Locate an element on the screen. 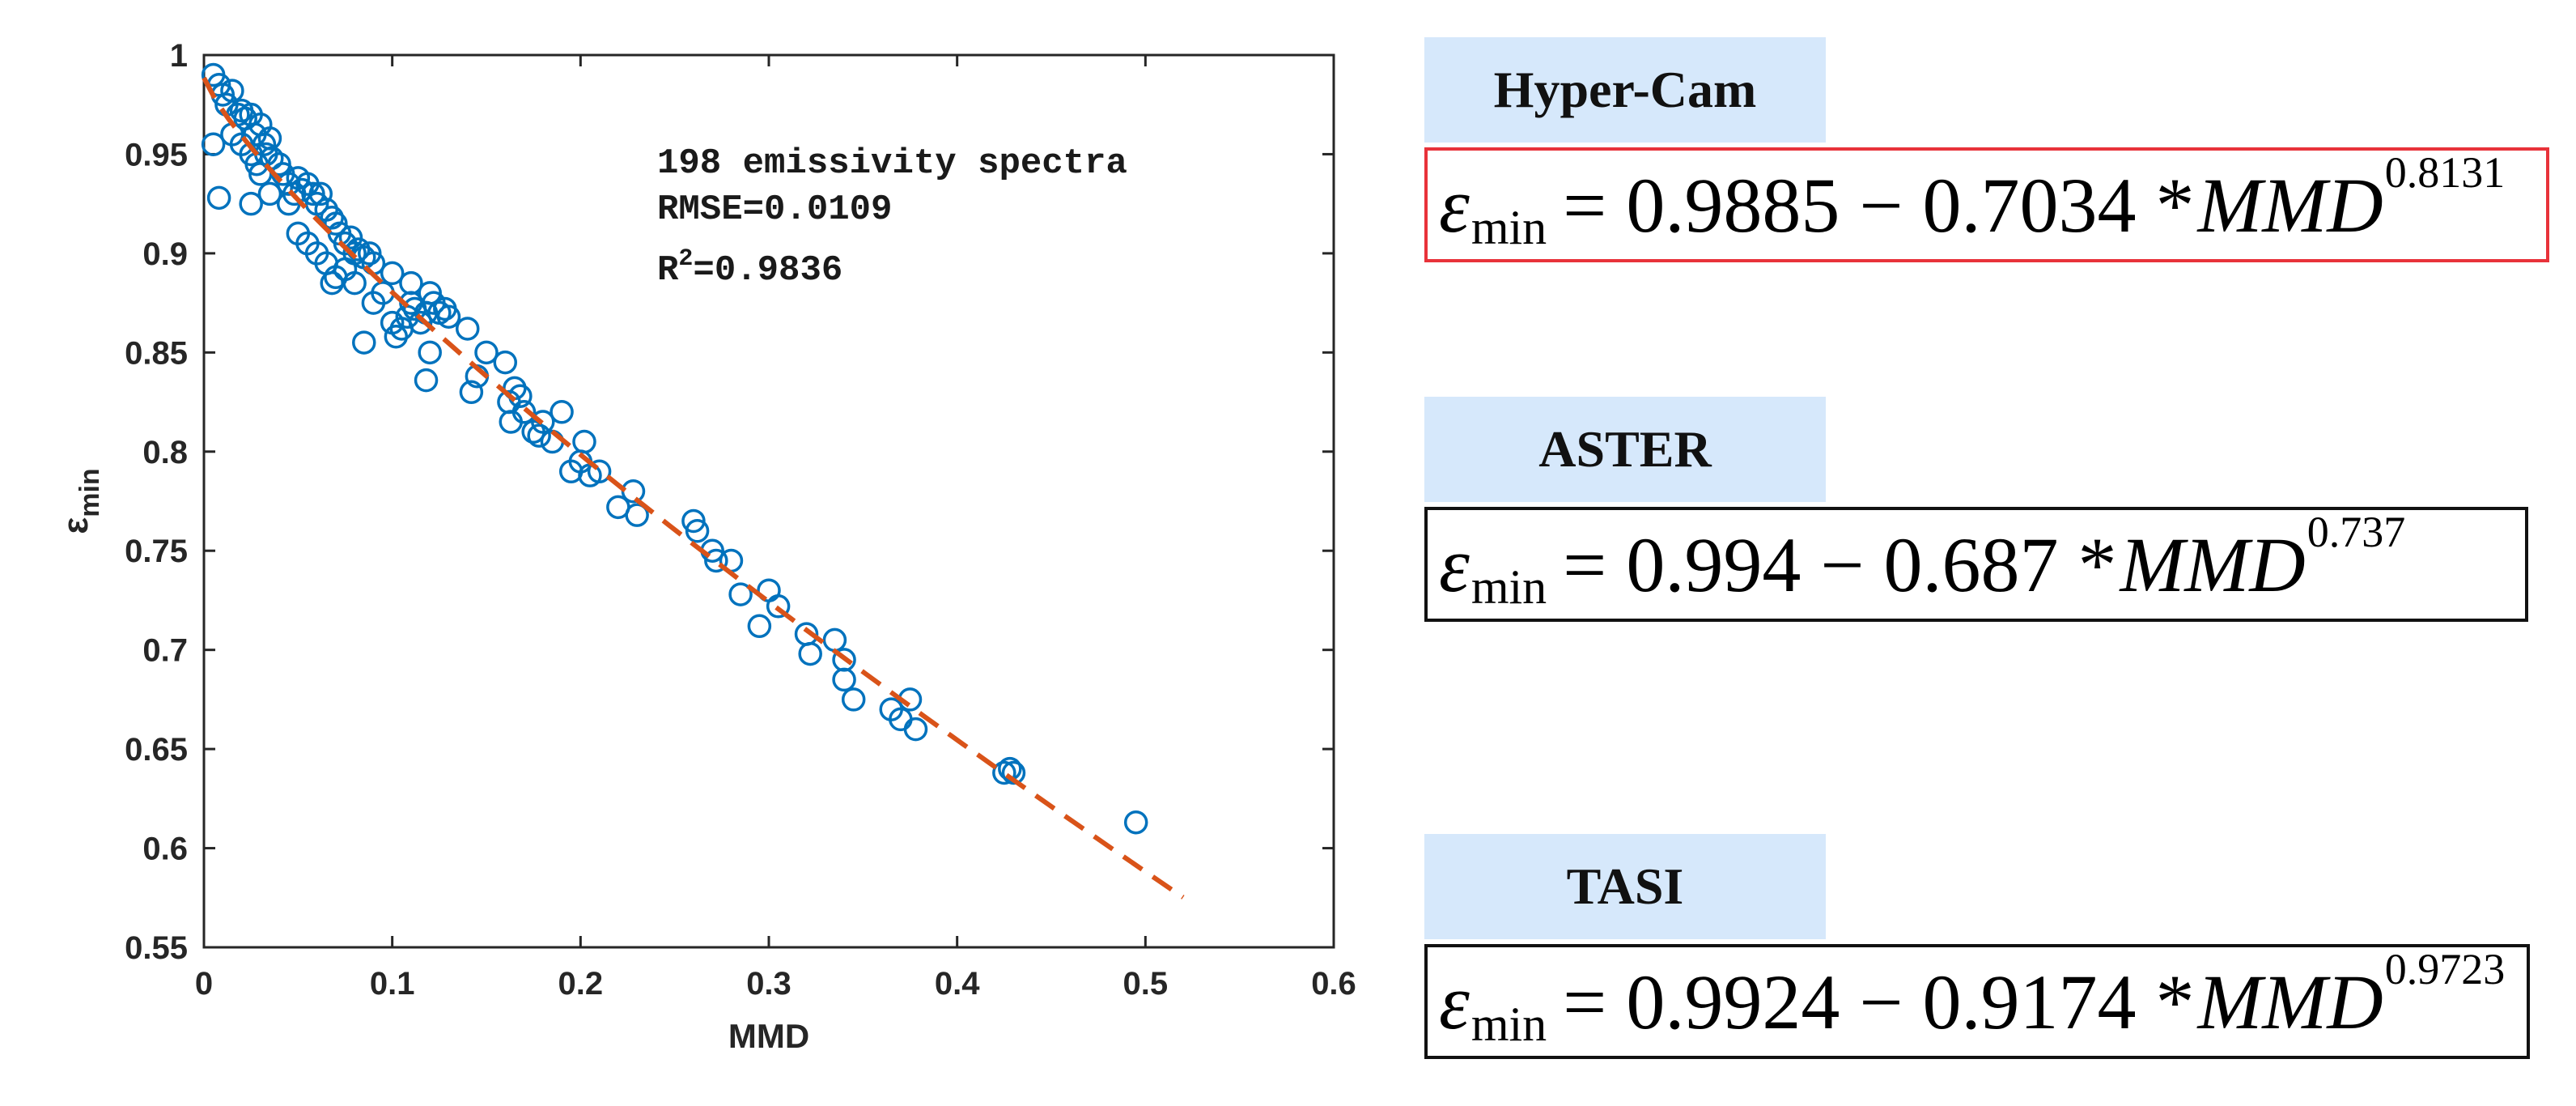 The width and height of the screenshot is (2576, 1106). y-tick-label: 0.95 is located at coordinates (156, 155).